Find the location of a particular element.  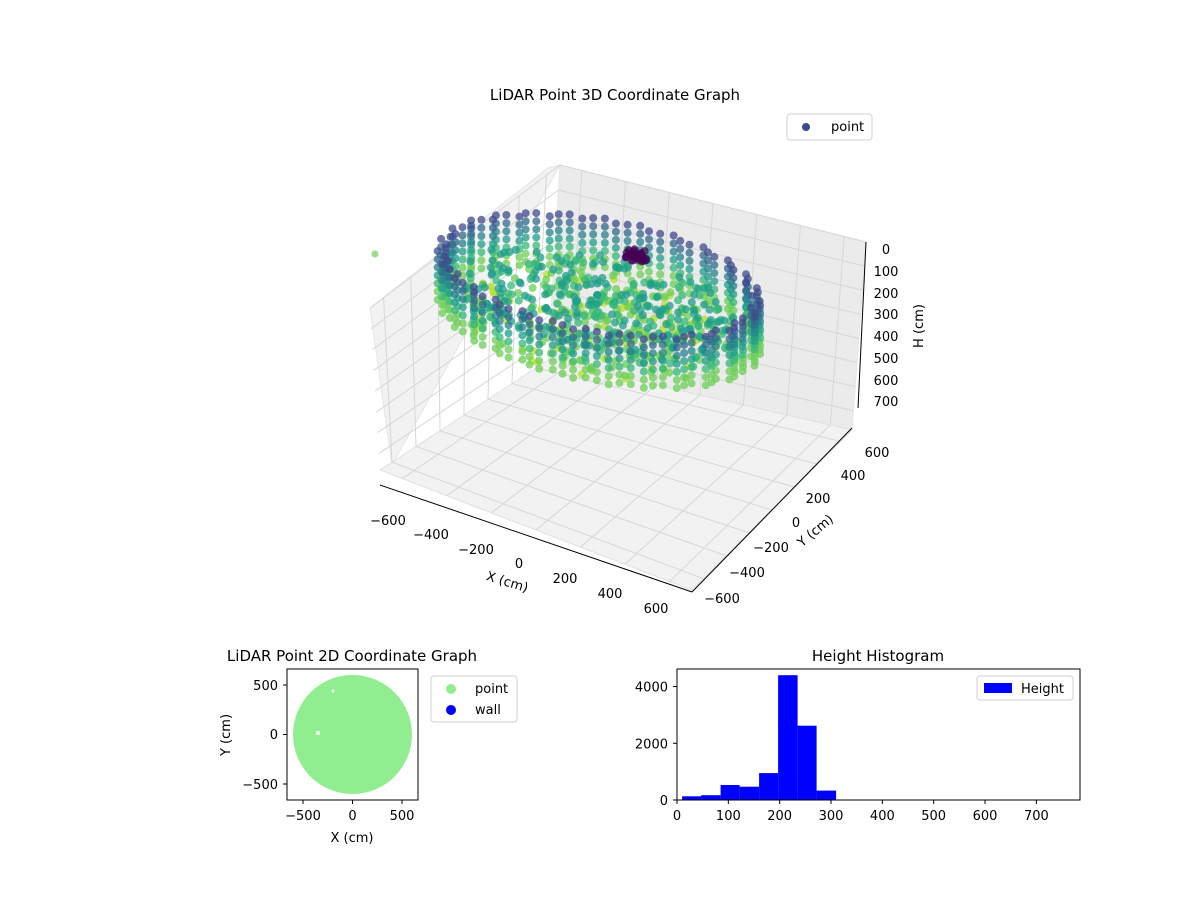

plot-3d-title: LiDAR Point 3D Coordinate Graph is located at coordinates (615, 95).